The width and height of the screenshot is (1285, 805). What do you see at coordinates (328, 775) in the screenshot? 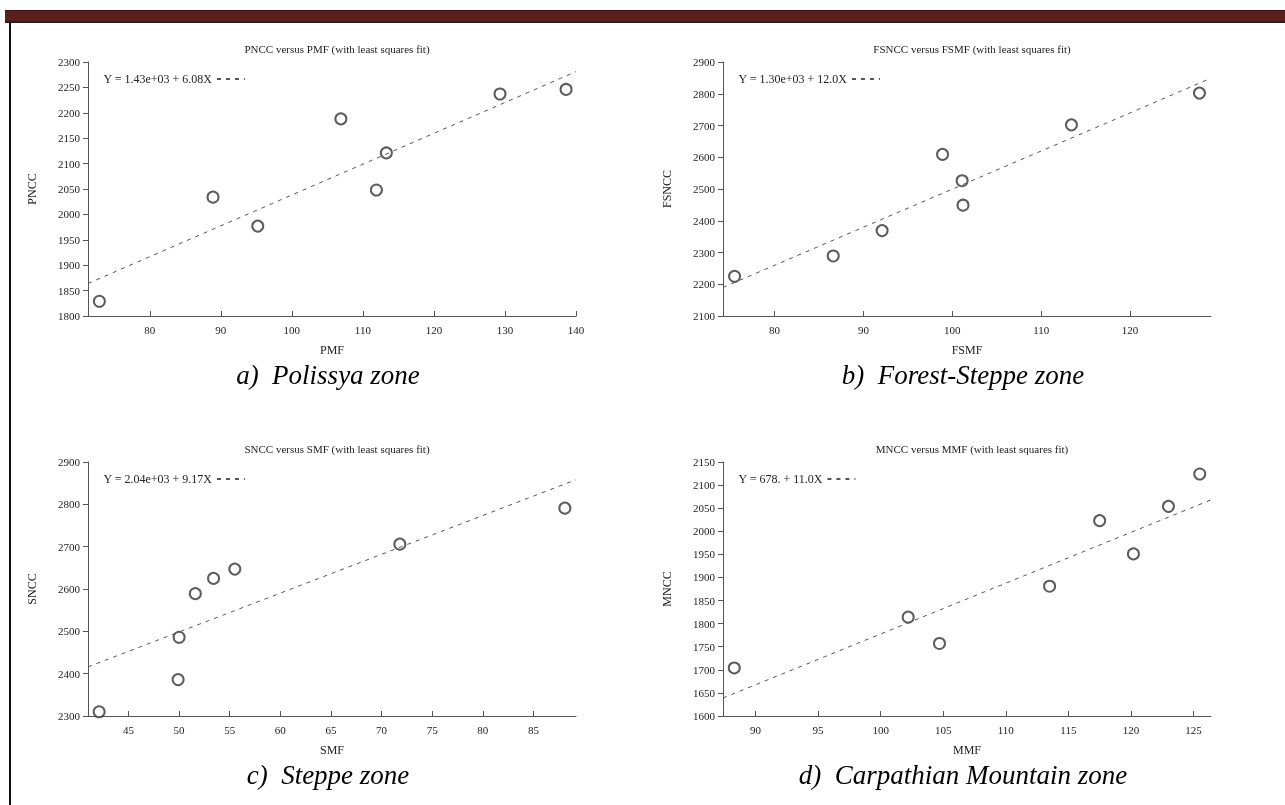
I see `text: c) Steppe zone` at bounding box center [328, 775].